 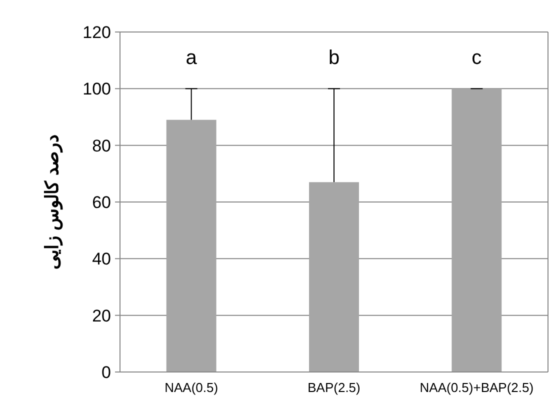 What do you see at coordinates (192, 58) in the screenshot?
I see `annotation: a` at bounding box center [192, 58].